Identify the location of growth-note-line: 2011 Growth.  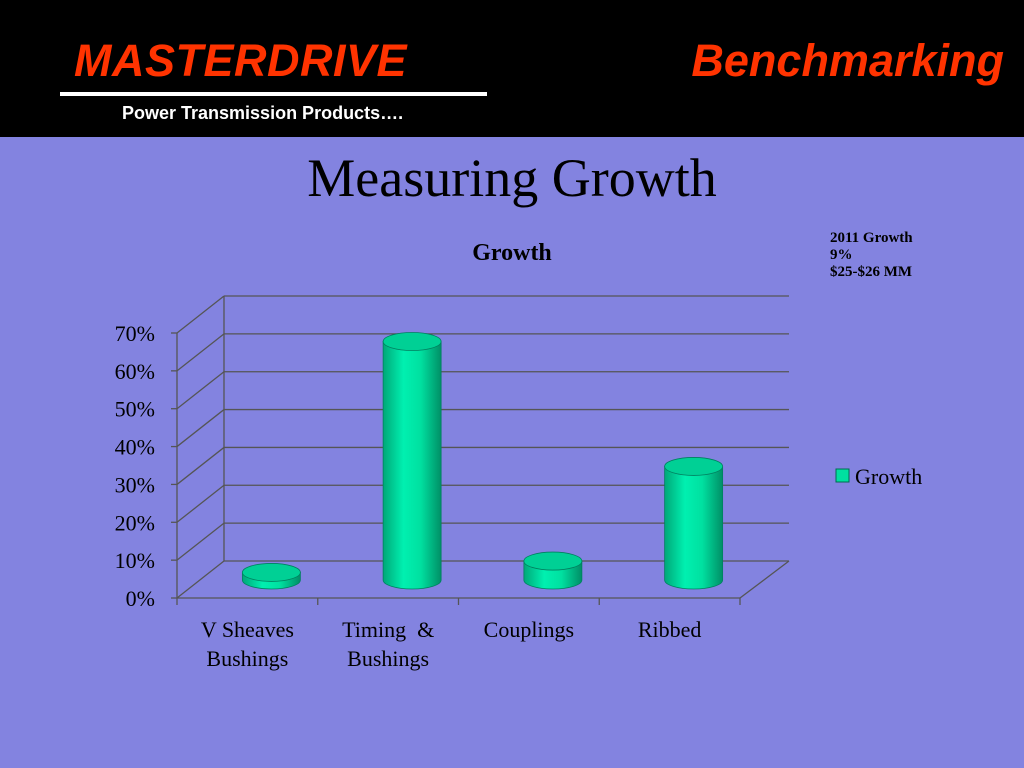
(871, 238).